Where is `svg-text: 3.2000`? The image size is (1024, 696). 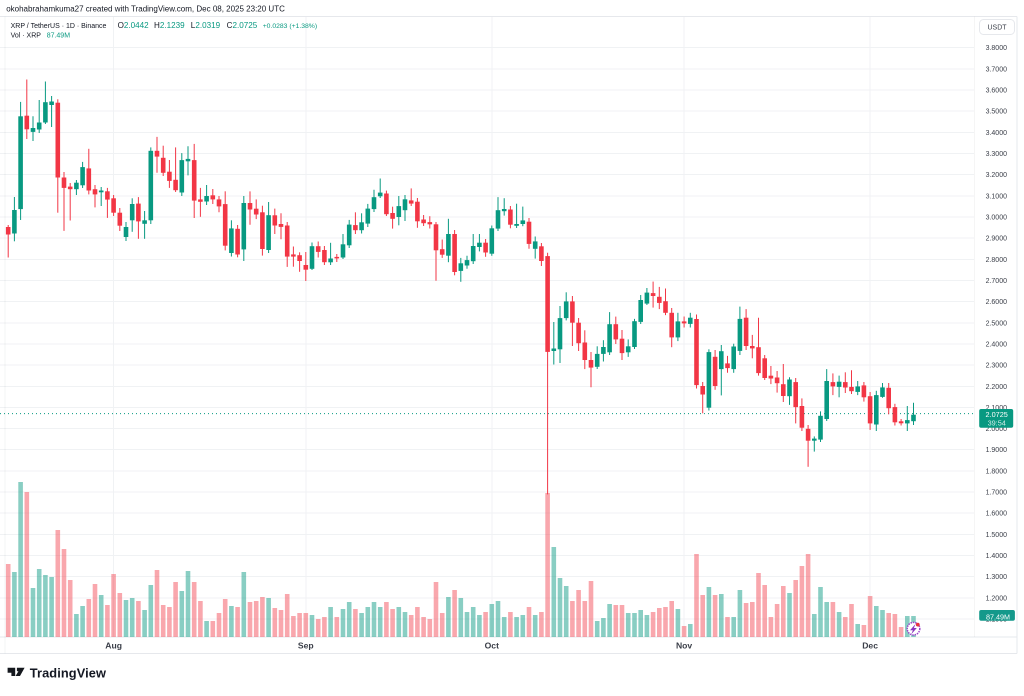 svg-text: 3.2000 is located at coordinates (997, 175).